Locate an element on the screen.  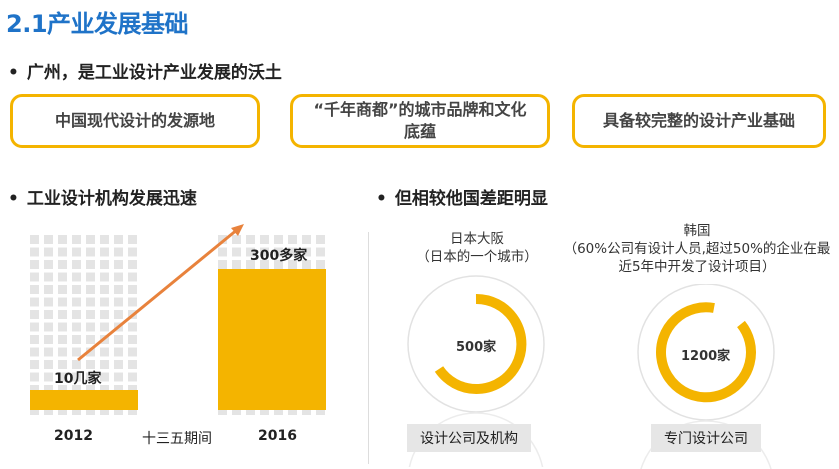
bar-label-2012: 10几家 is located at coordinates (78, 379).